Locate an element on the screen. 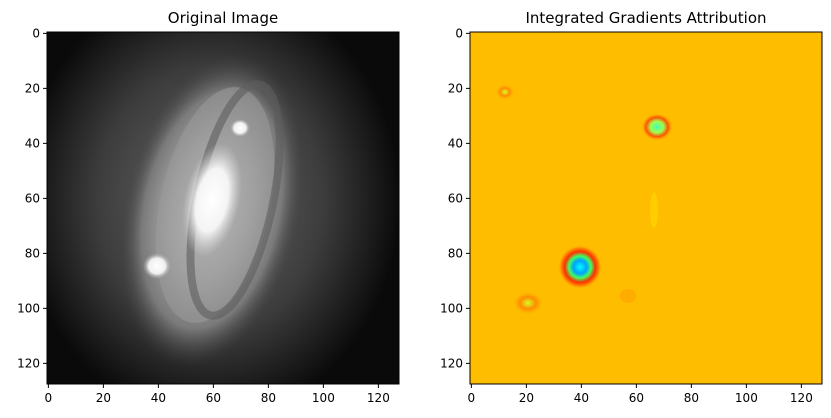 The height and width of the screenshot is (418, 831). panel-title-original: Original Image is located at coordinates (223, 18).